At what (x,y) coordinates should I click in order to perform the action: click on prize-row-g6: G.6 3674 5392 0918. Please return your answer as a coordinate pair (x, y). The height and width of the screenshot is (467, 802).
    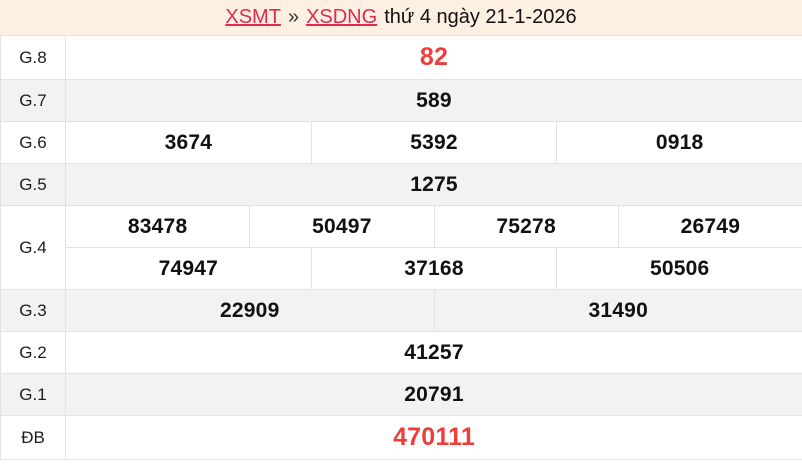
    Looking at the image, I should click on (401, 143).